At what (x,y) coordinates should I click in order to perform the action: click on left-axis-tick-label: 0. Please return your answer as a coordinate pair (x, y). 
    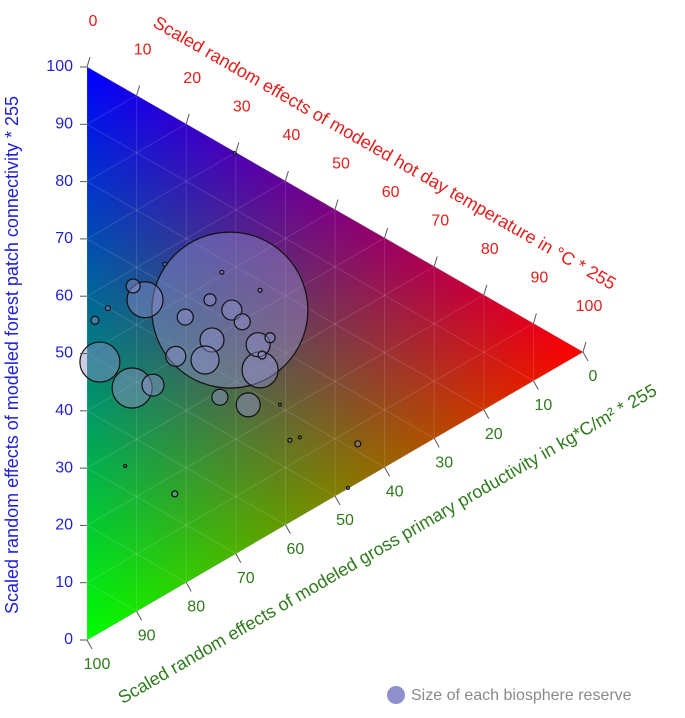
    Looking at the image, I should click on (68, 639).